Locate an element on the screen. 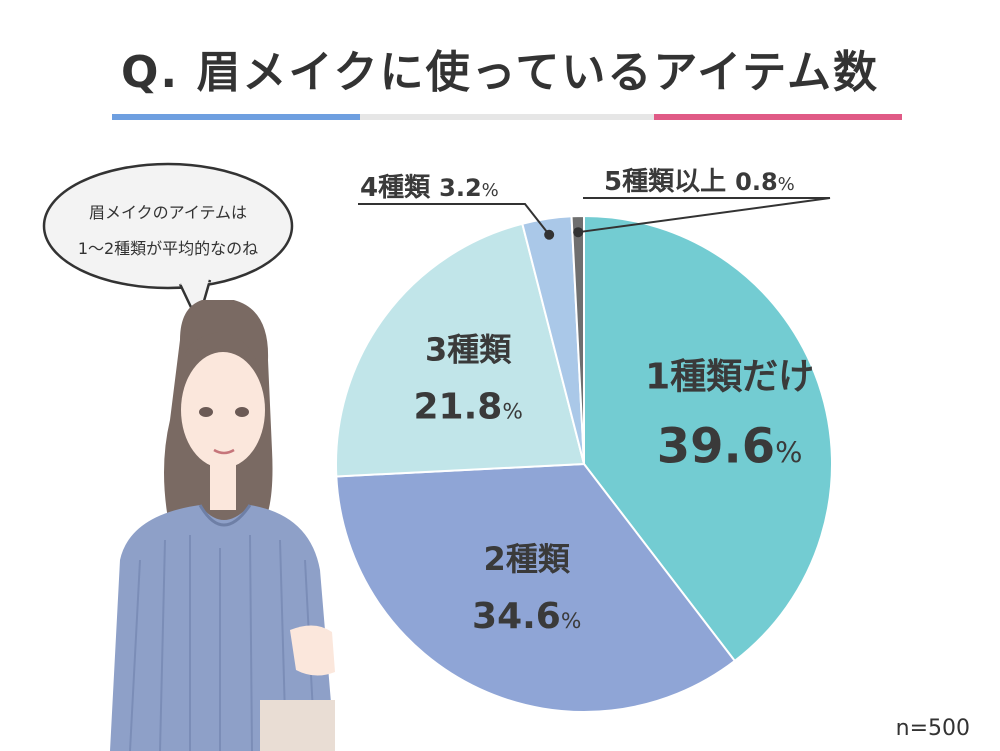 The width and height of the screenshot is (1000, 751). bubble-line-2: 1～2種類が平均的なのね is located at coordinates (168, 248).